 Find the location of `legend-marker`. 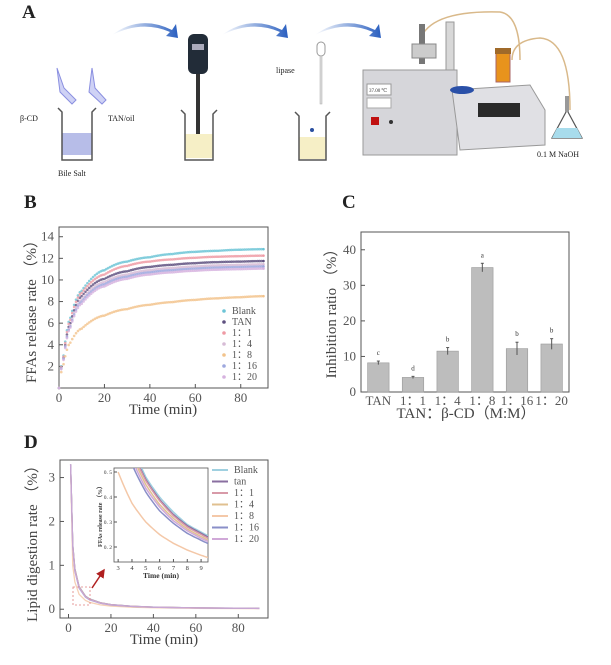

legend-marker is located at coordinates (224, 366).